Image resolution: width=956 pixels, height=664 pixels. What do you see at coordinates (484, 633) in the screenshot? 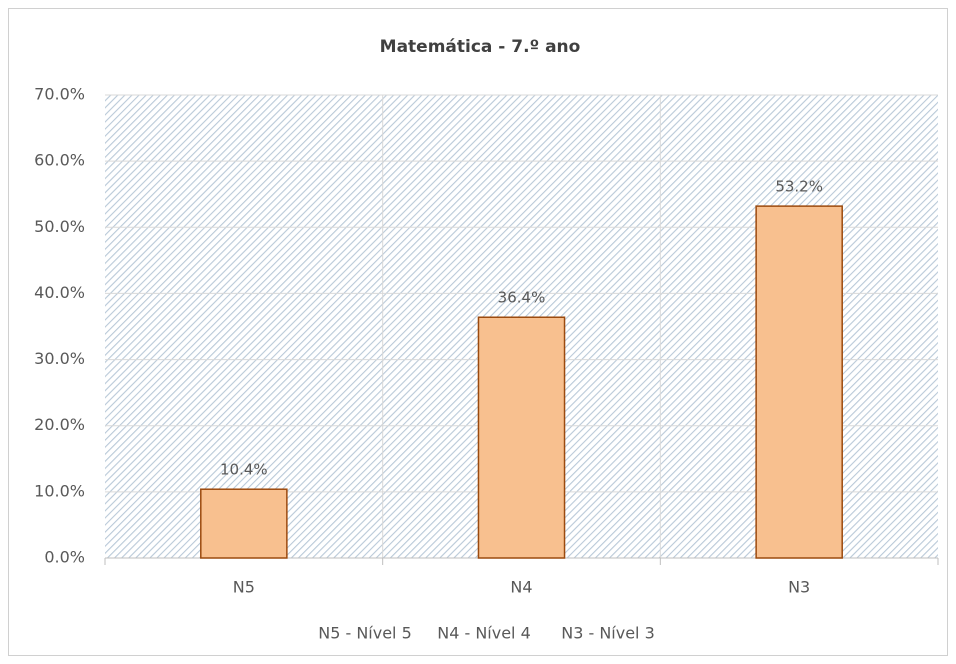
I see `annotation: N4 - Nível 4` at bounding box center [484, 633].